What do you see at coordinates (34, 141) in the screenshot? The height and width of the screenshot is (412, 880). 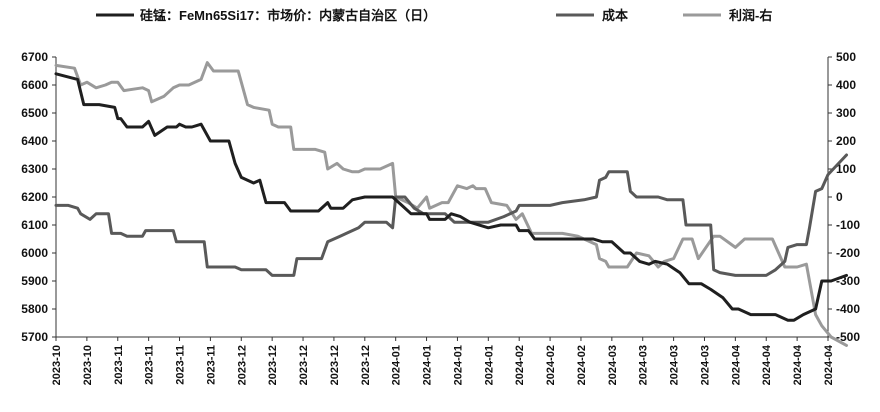 I see `left-axis-tick-label: 6400` at bounding box center [34, 141].